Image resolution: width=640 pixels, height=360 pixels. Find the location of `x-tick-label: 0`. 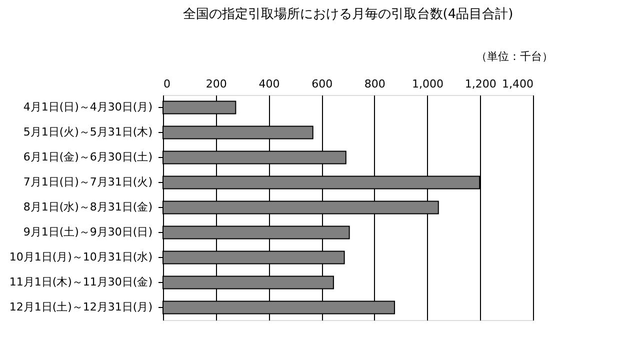

x-tick-label: 0 is located at coordinates (167, 84).